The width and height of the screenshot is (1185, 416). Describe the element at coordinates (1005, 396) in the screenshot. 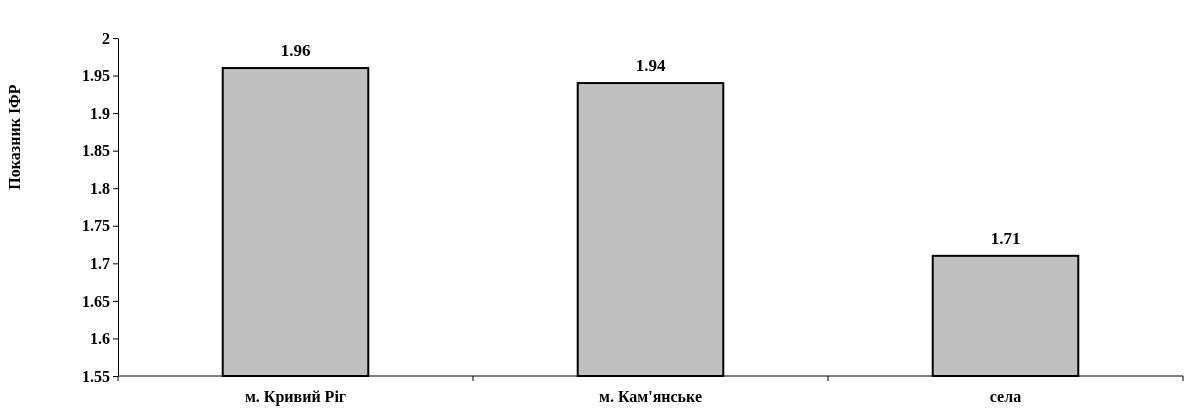

I see `x-tick-label: села` at that location.